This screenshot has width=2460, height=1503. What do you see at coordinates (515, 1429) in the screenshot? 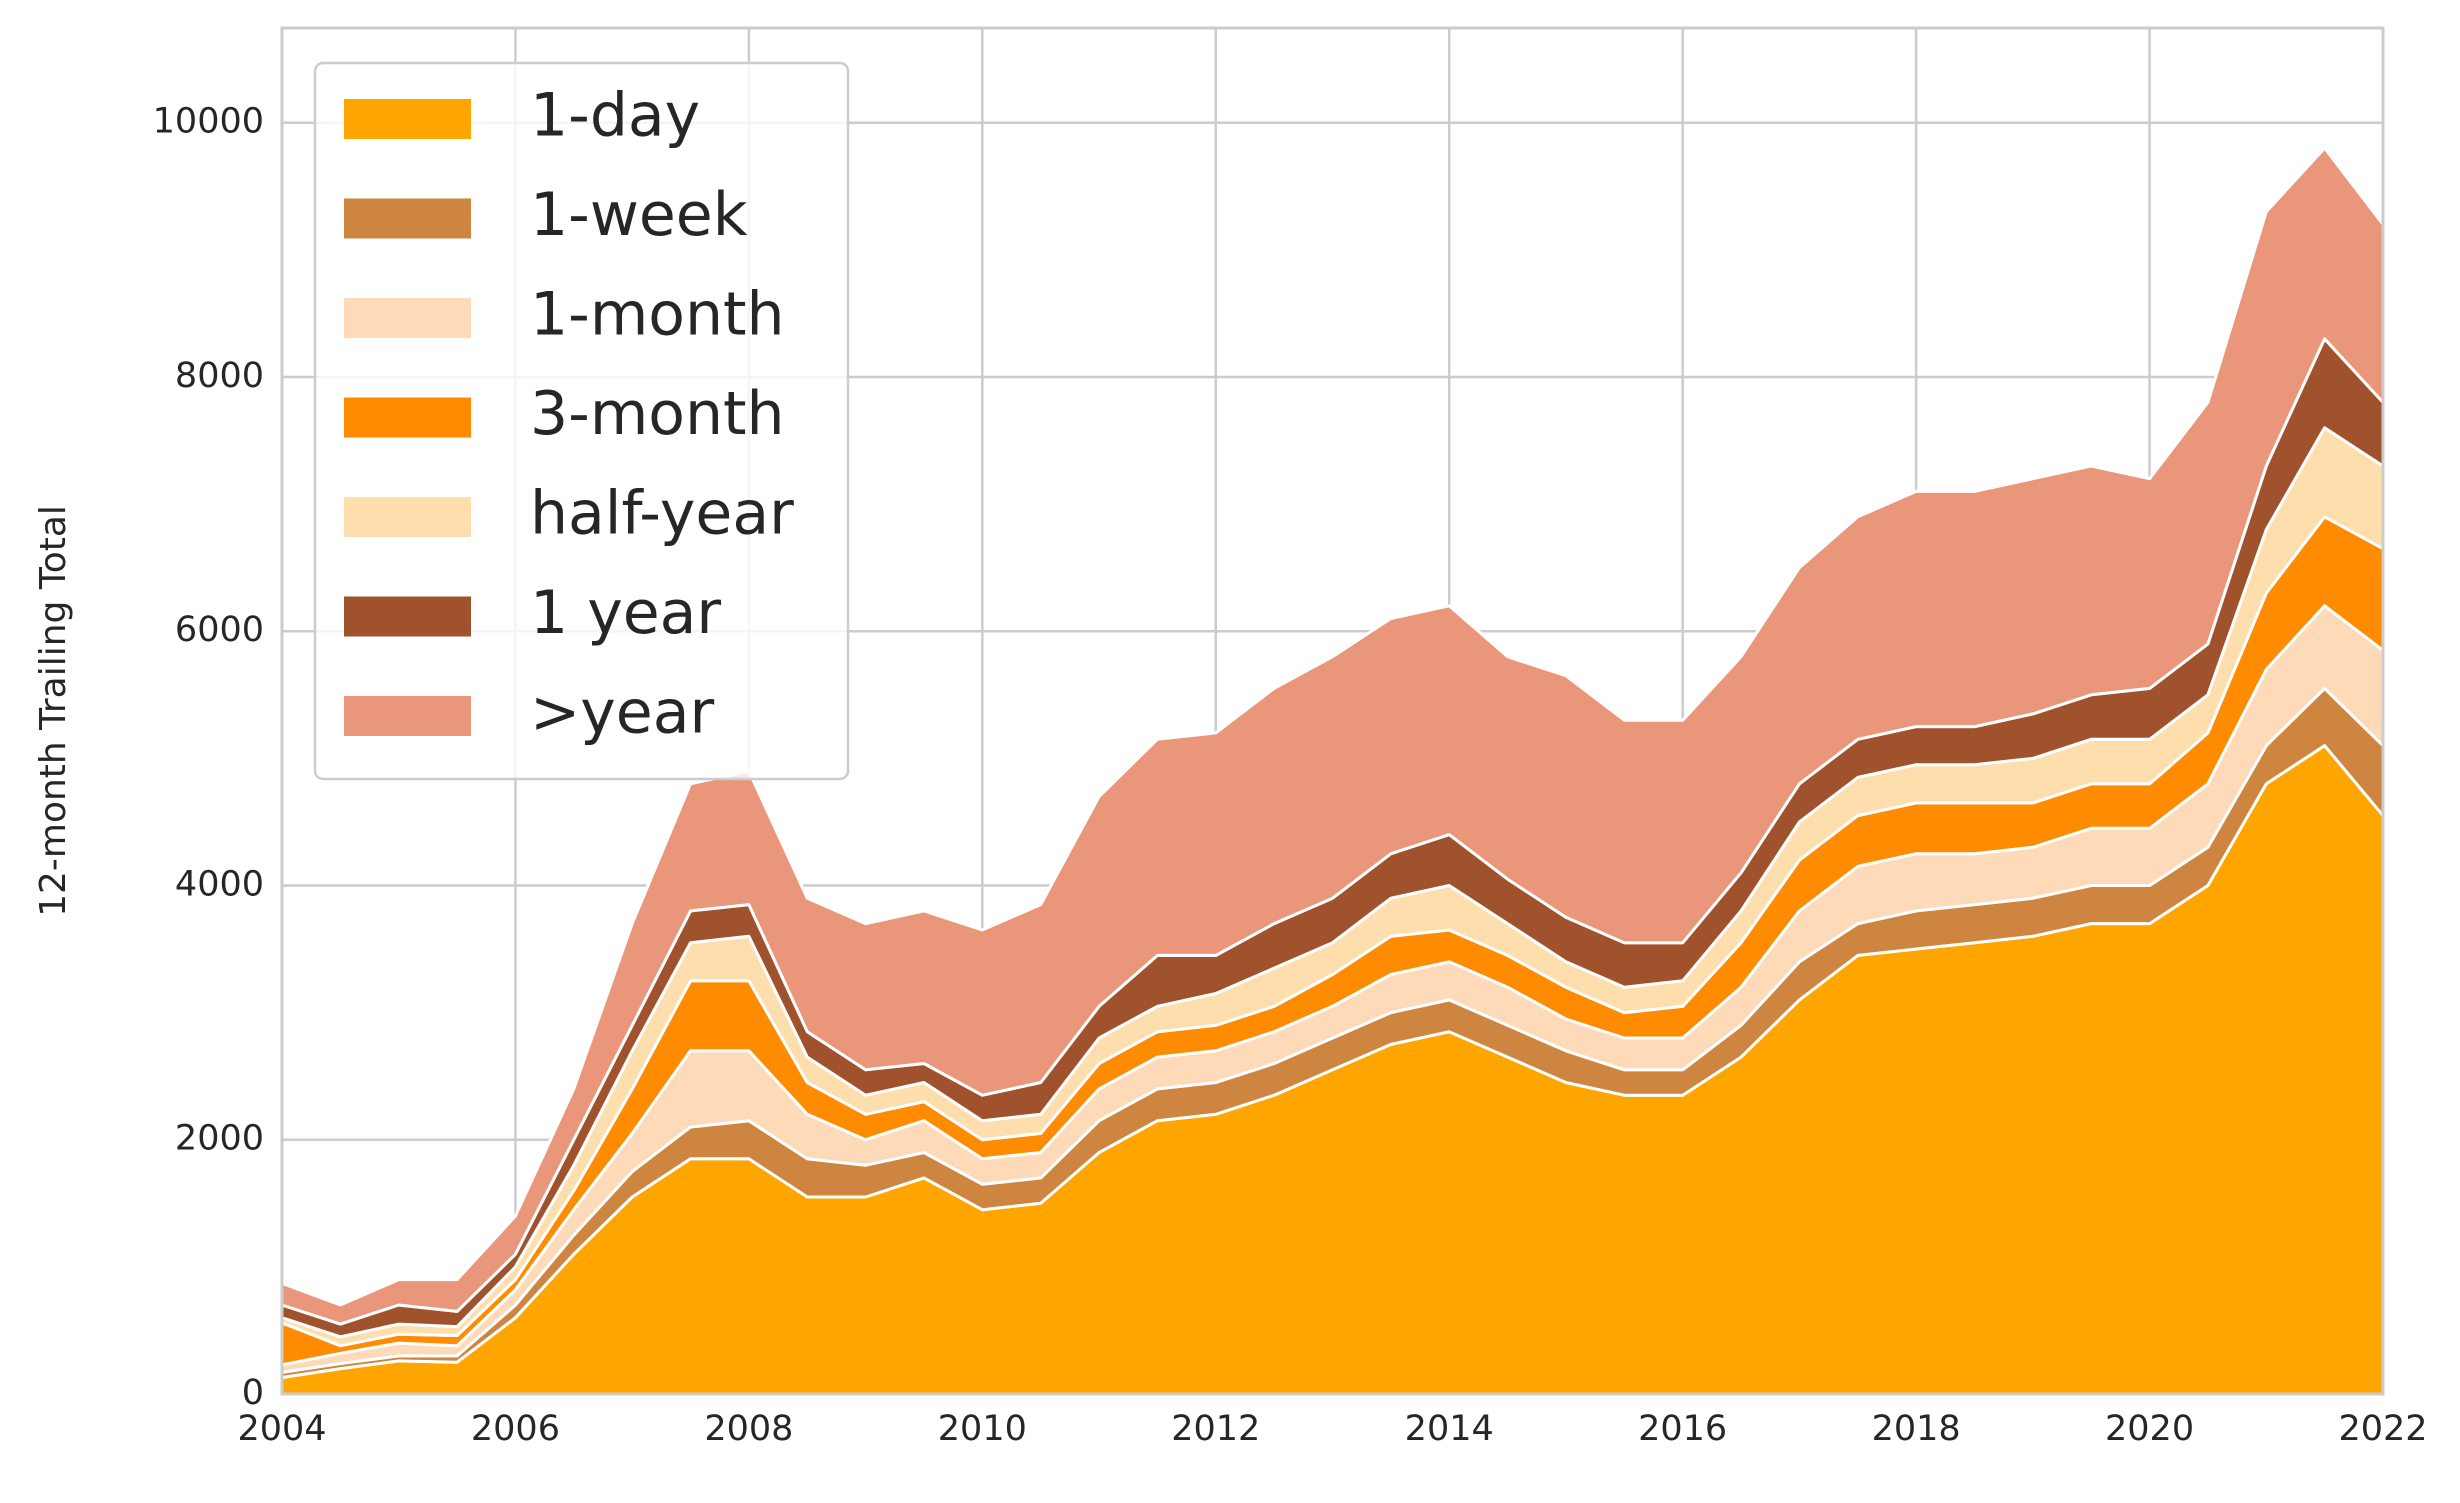
I see `x-tick-label: 2006` at bounding box center [515, 1429].